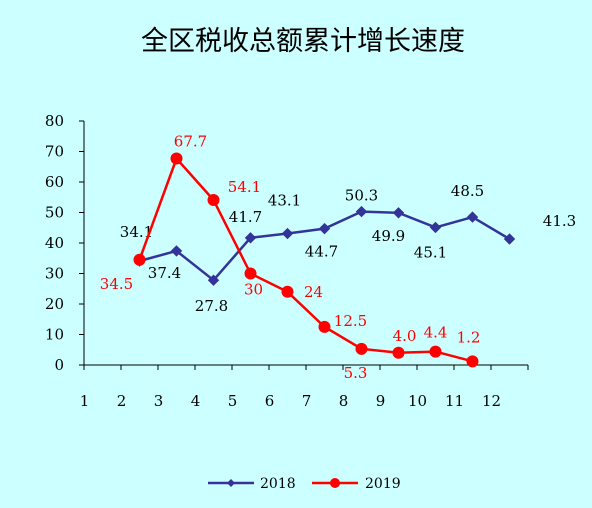 The height and width of the screenshot is (508, 592). Describe the element at coordinates (454, 401) in the screenshot. I see `x-tick-label: 11` at that location.